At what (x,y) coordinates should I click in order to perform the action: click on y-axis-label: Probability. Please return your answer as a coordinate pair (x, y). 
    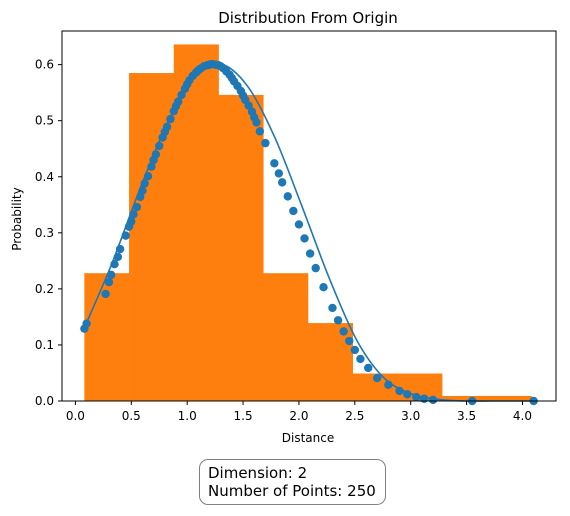
    Looking at the image, I should click on (17, 218).